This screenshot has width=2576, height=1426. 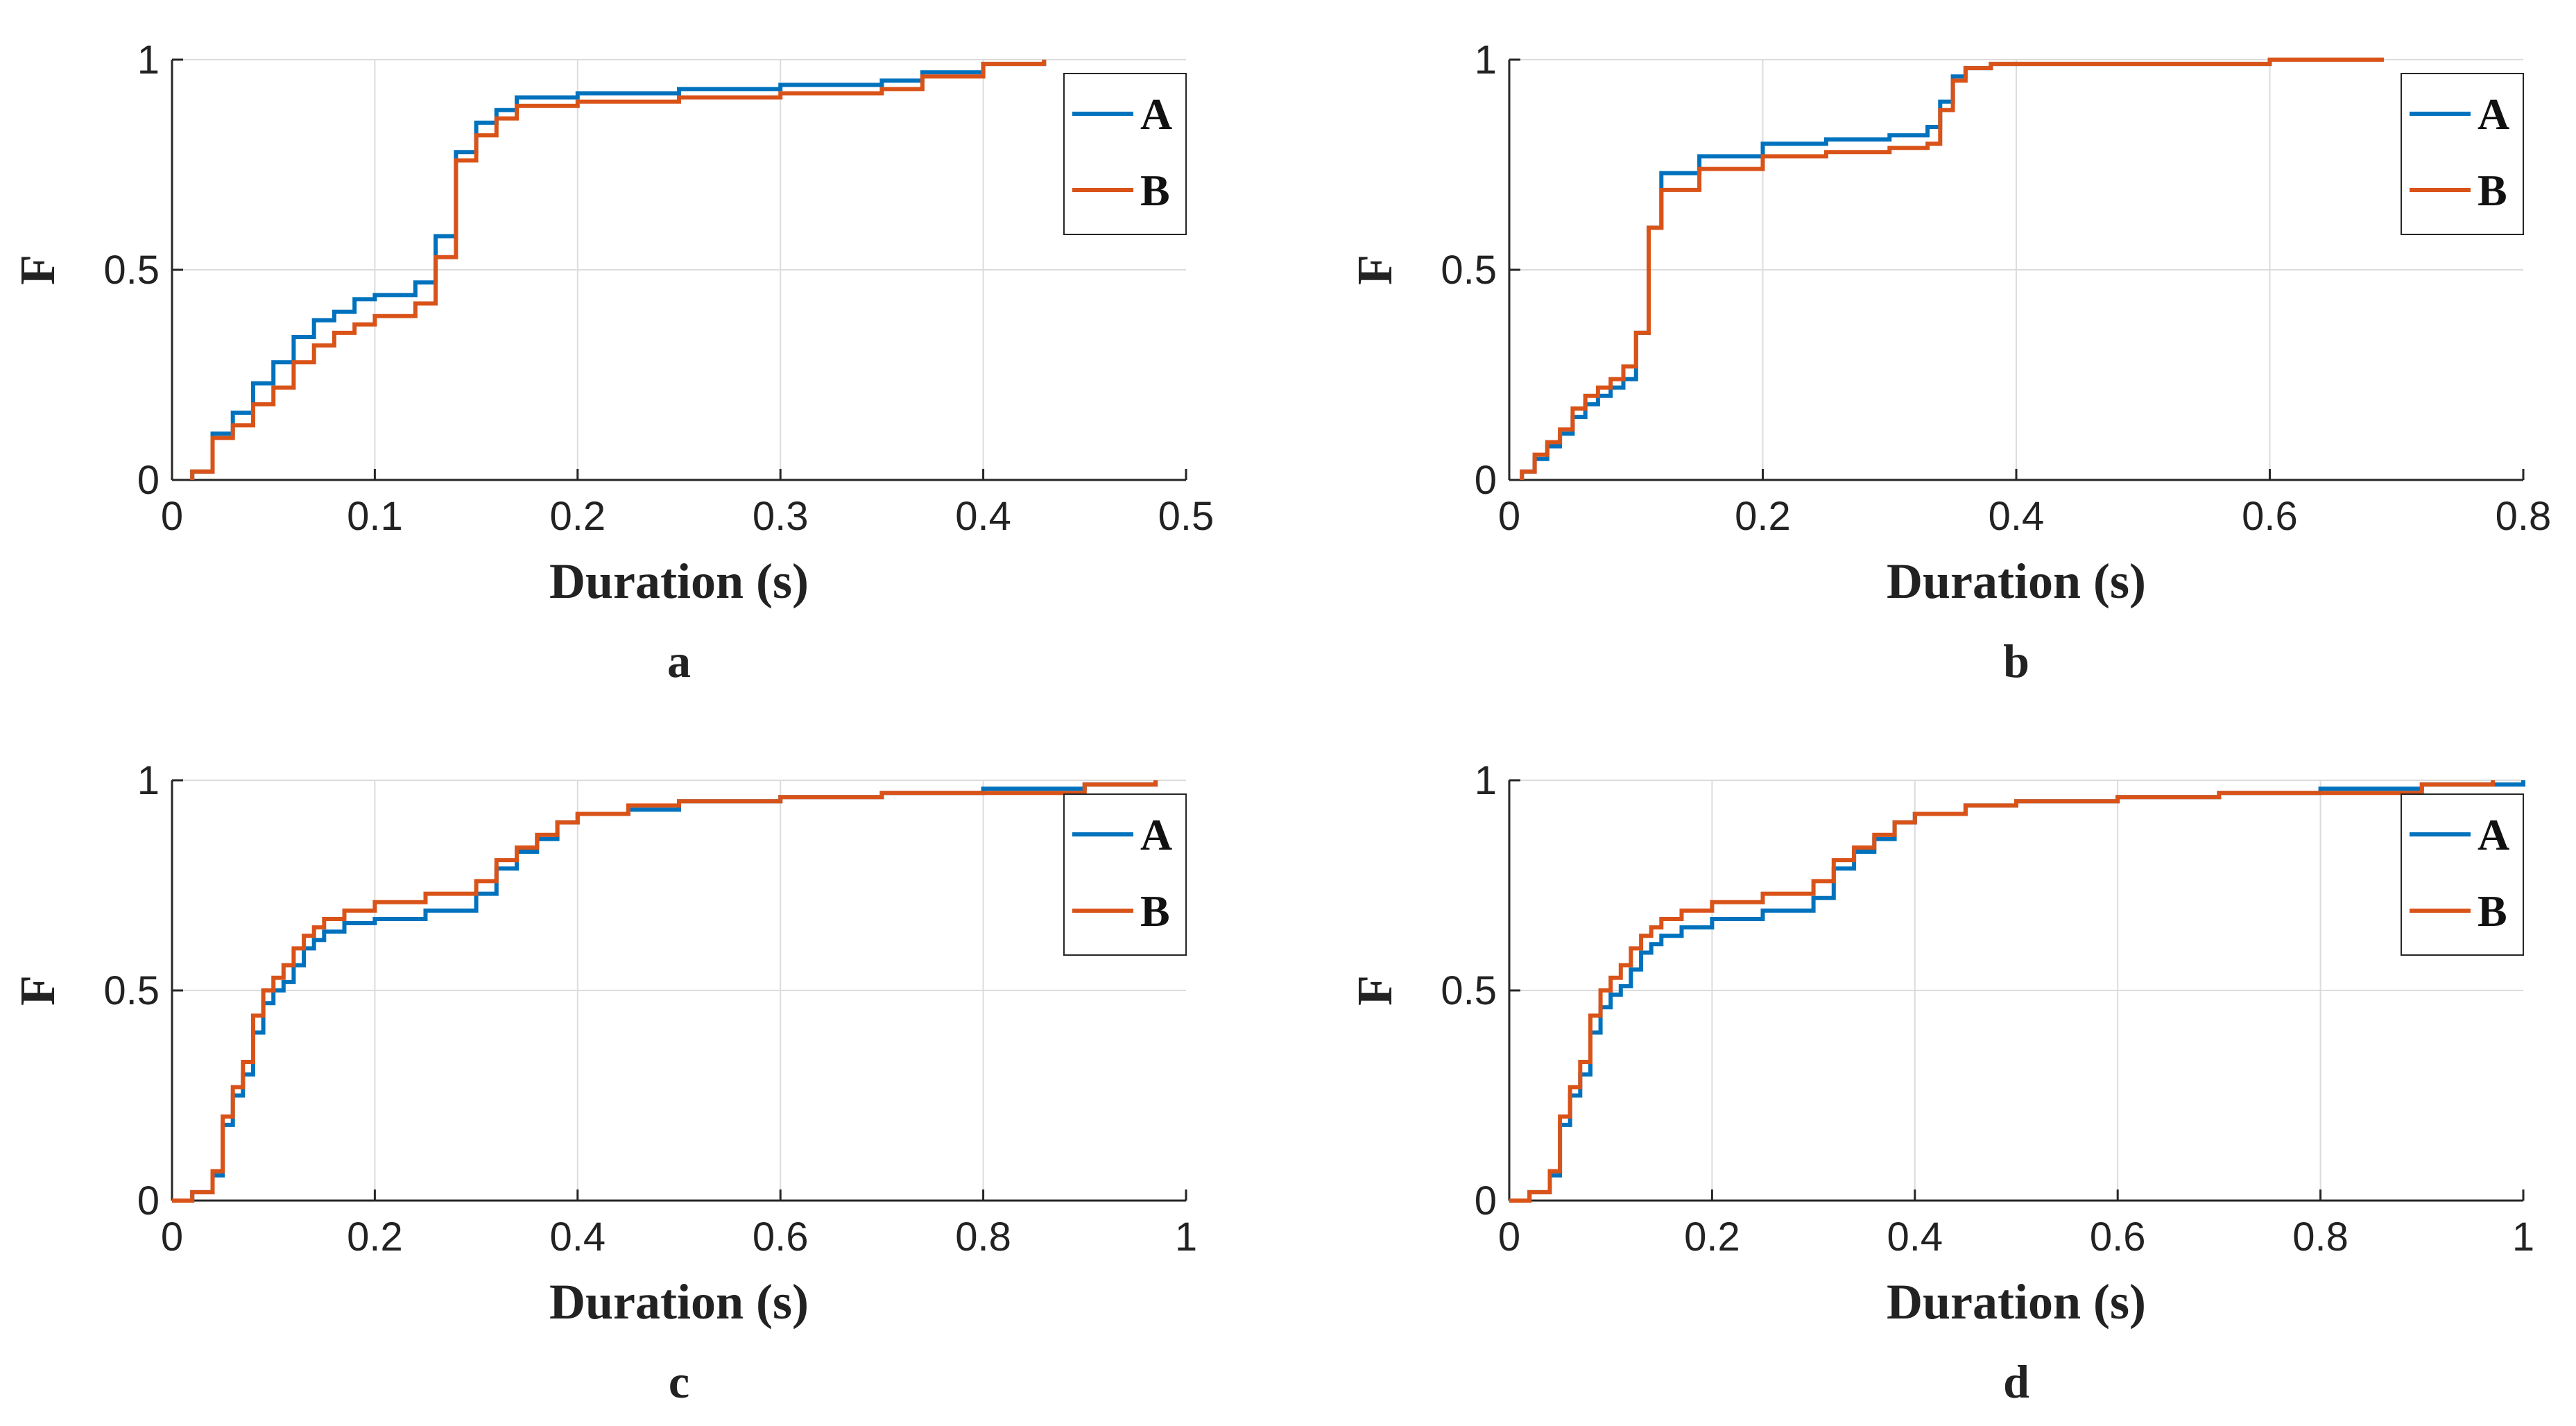 I want to click on x-tick-label: 0.5, so click(x=1186, y=516).